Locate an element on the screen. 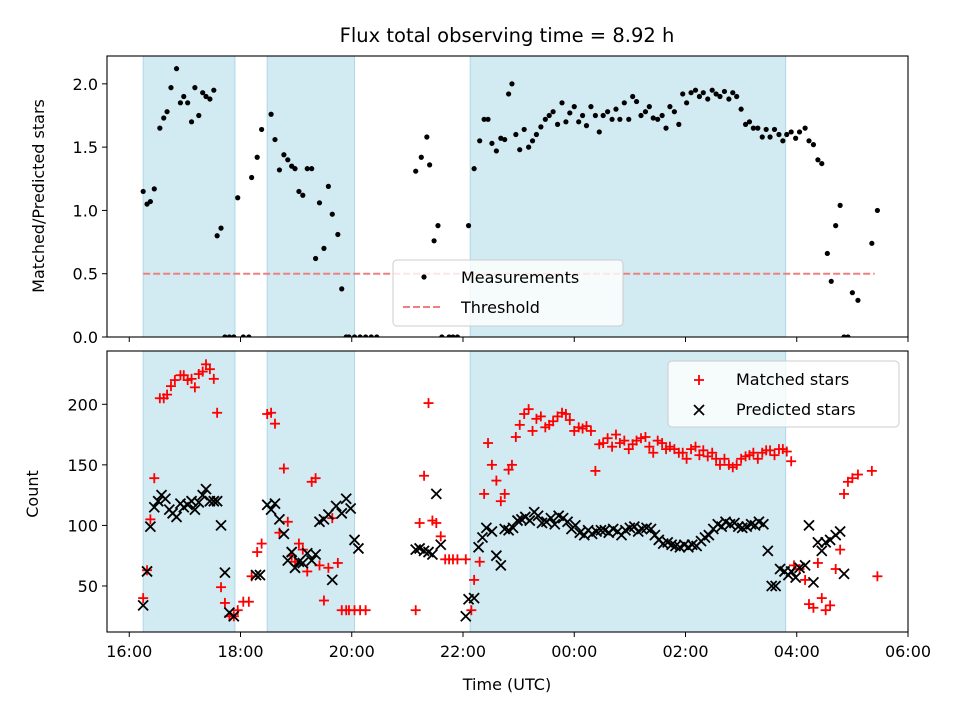 This screenshot has width=960, height=720. count-y-label: Count is located at coordinates (32, 494).